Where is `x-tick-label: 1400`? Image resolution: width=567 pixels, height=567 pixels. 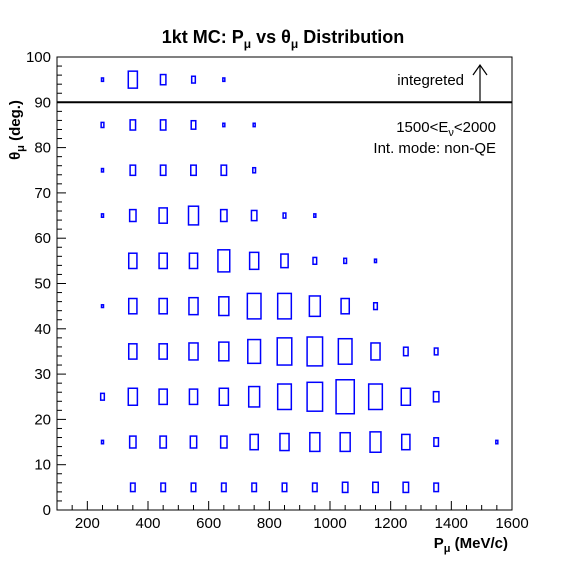
x-tick-label: 1400 is located at coordinates (451, 523).